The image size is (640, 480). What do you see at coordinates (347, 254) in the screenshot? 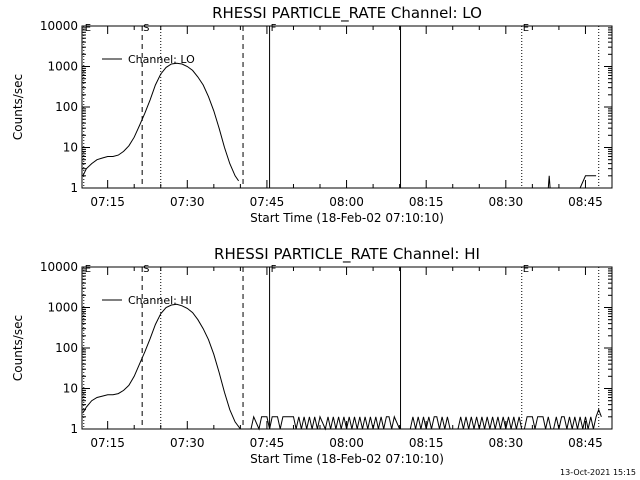
I see `chart-title: RHESSI PARTICLE_RATE Channel: HI` at bounding box center [347, 254].